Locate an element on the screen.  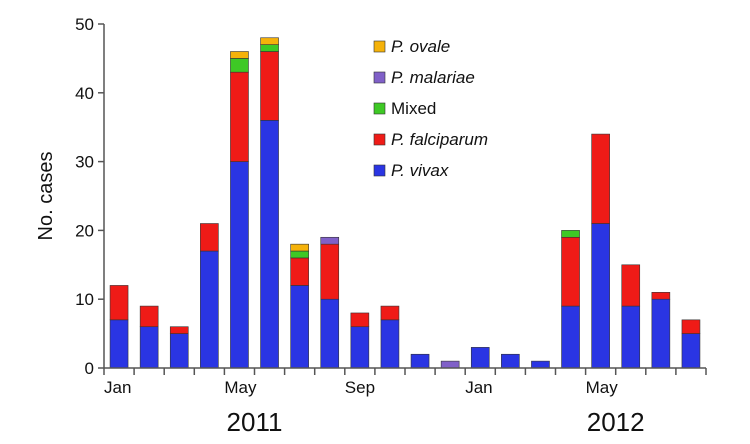
x-axis: Jan May Sep Jan May 2011 2012 is located at coordinates (405, 402).